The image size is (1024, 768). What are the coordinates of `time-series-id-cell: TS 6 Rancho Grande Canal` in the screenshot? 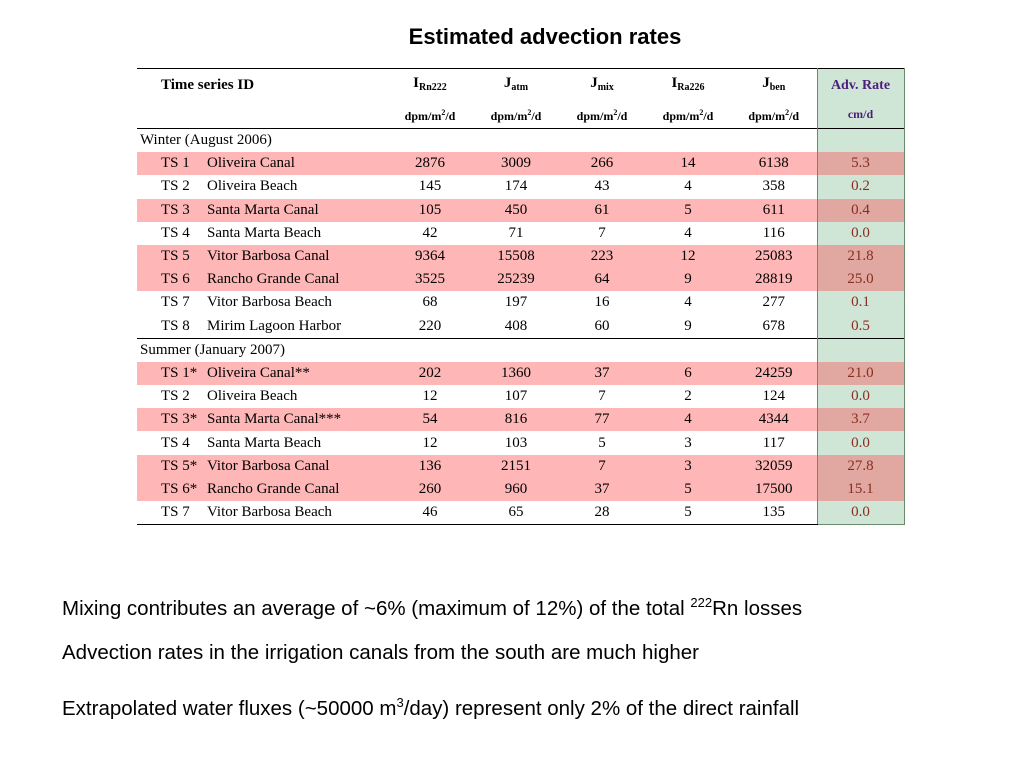 It's located at (262, 280).